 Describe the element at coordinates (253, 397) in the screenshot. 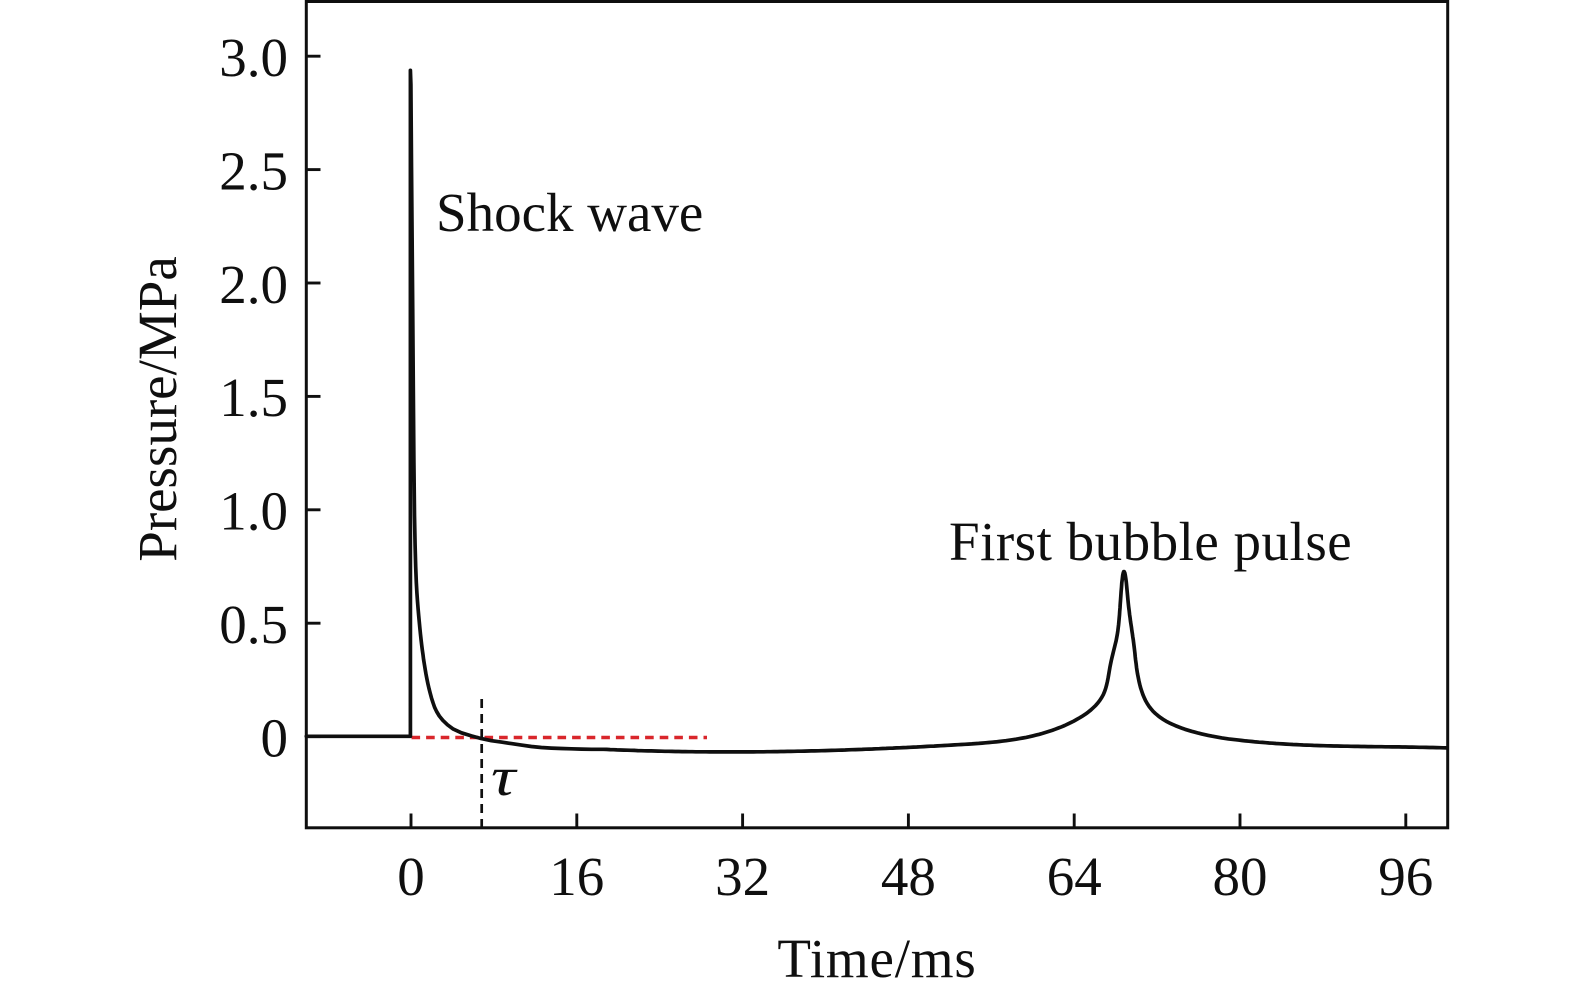

I see `svg-text: 1.5` at that location.